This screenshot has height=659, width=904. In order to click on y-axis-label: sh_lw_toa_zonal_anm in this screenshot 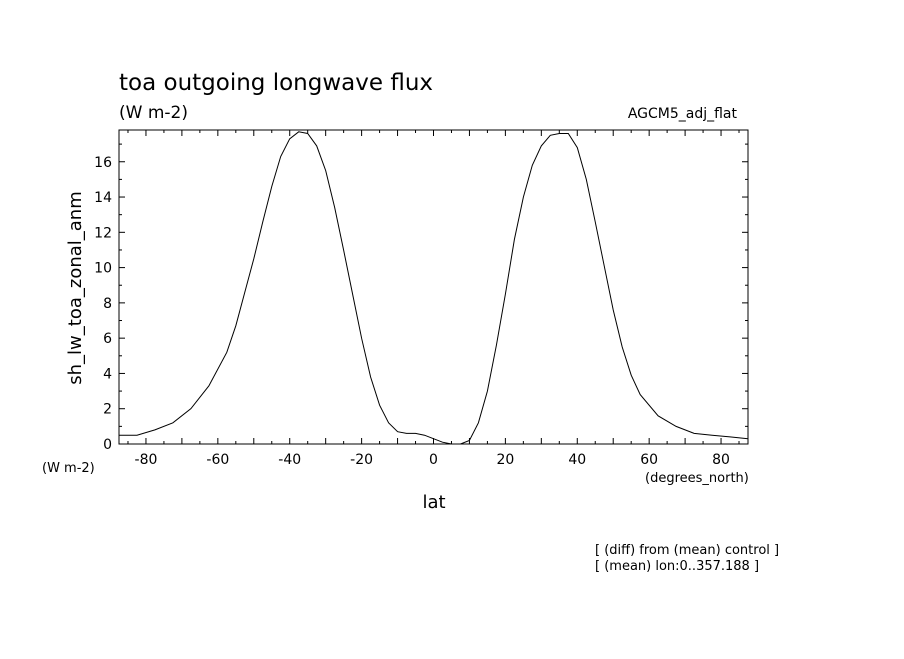, I will do `click(75, 287)`.